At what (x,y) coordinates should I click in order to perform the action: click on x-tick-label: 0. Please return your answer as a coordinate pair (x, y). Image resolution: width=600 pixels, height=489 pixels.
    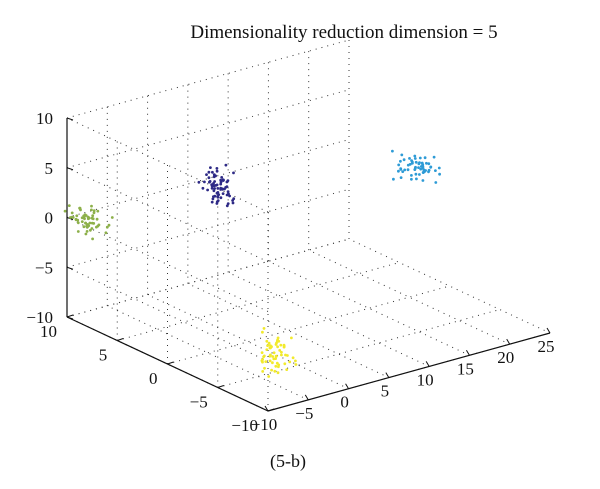
    Looking at the image, I should click on (344, 402).